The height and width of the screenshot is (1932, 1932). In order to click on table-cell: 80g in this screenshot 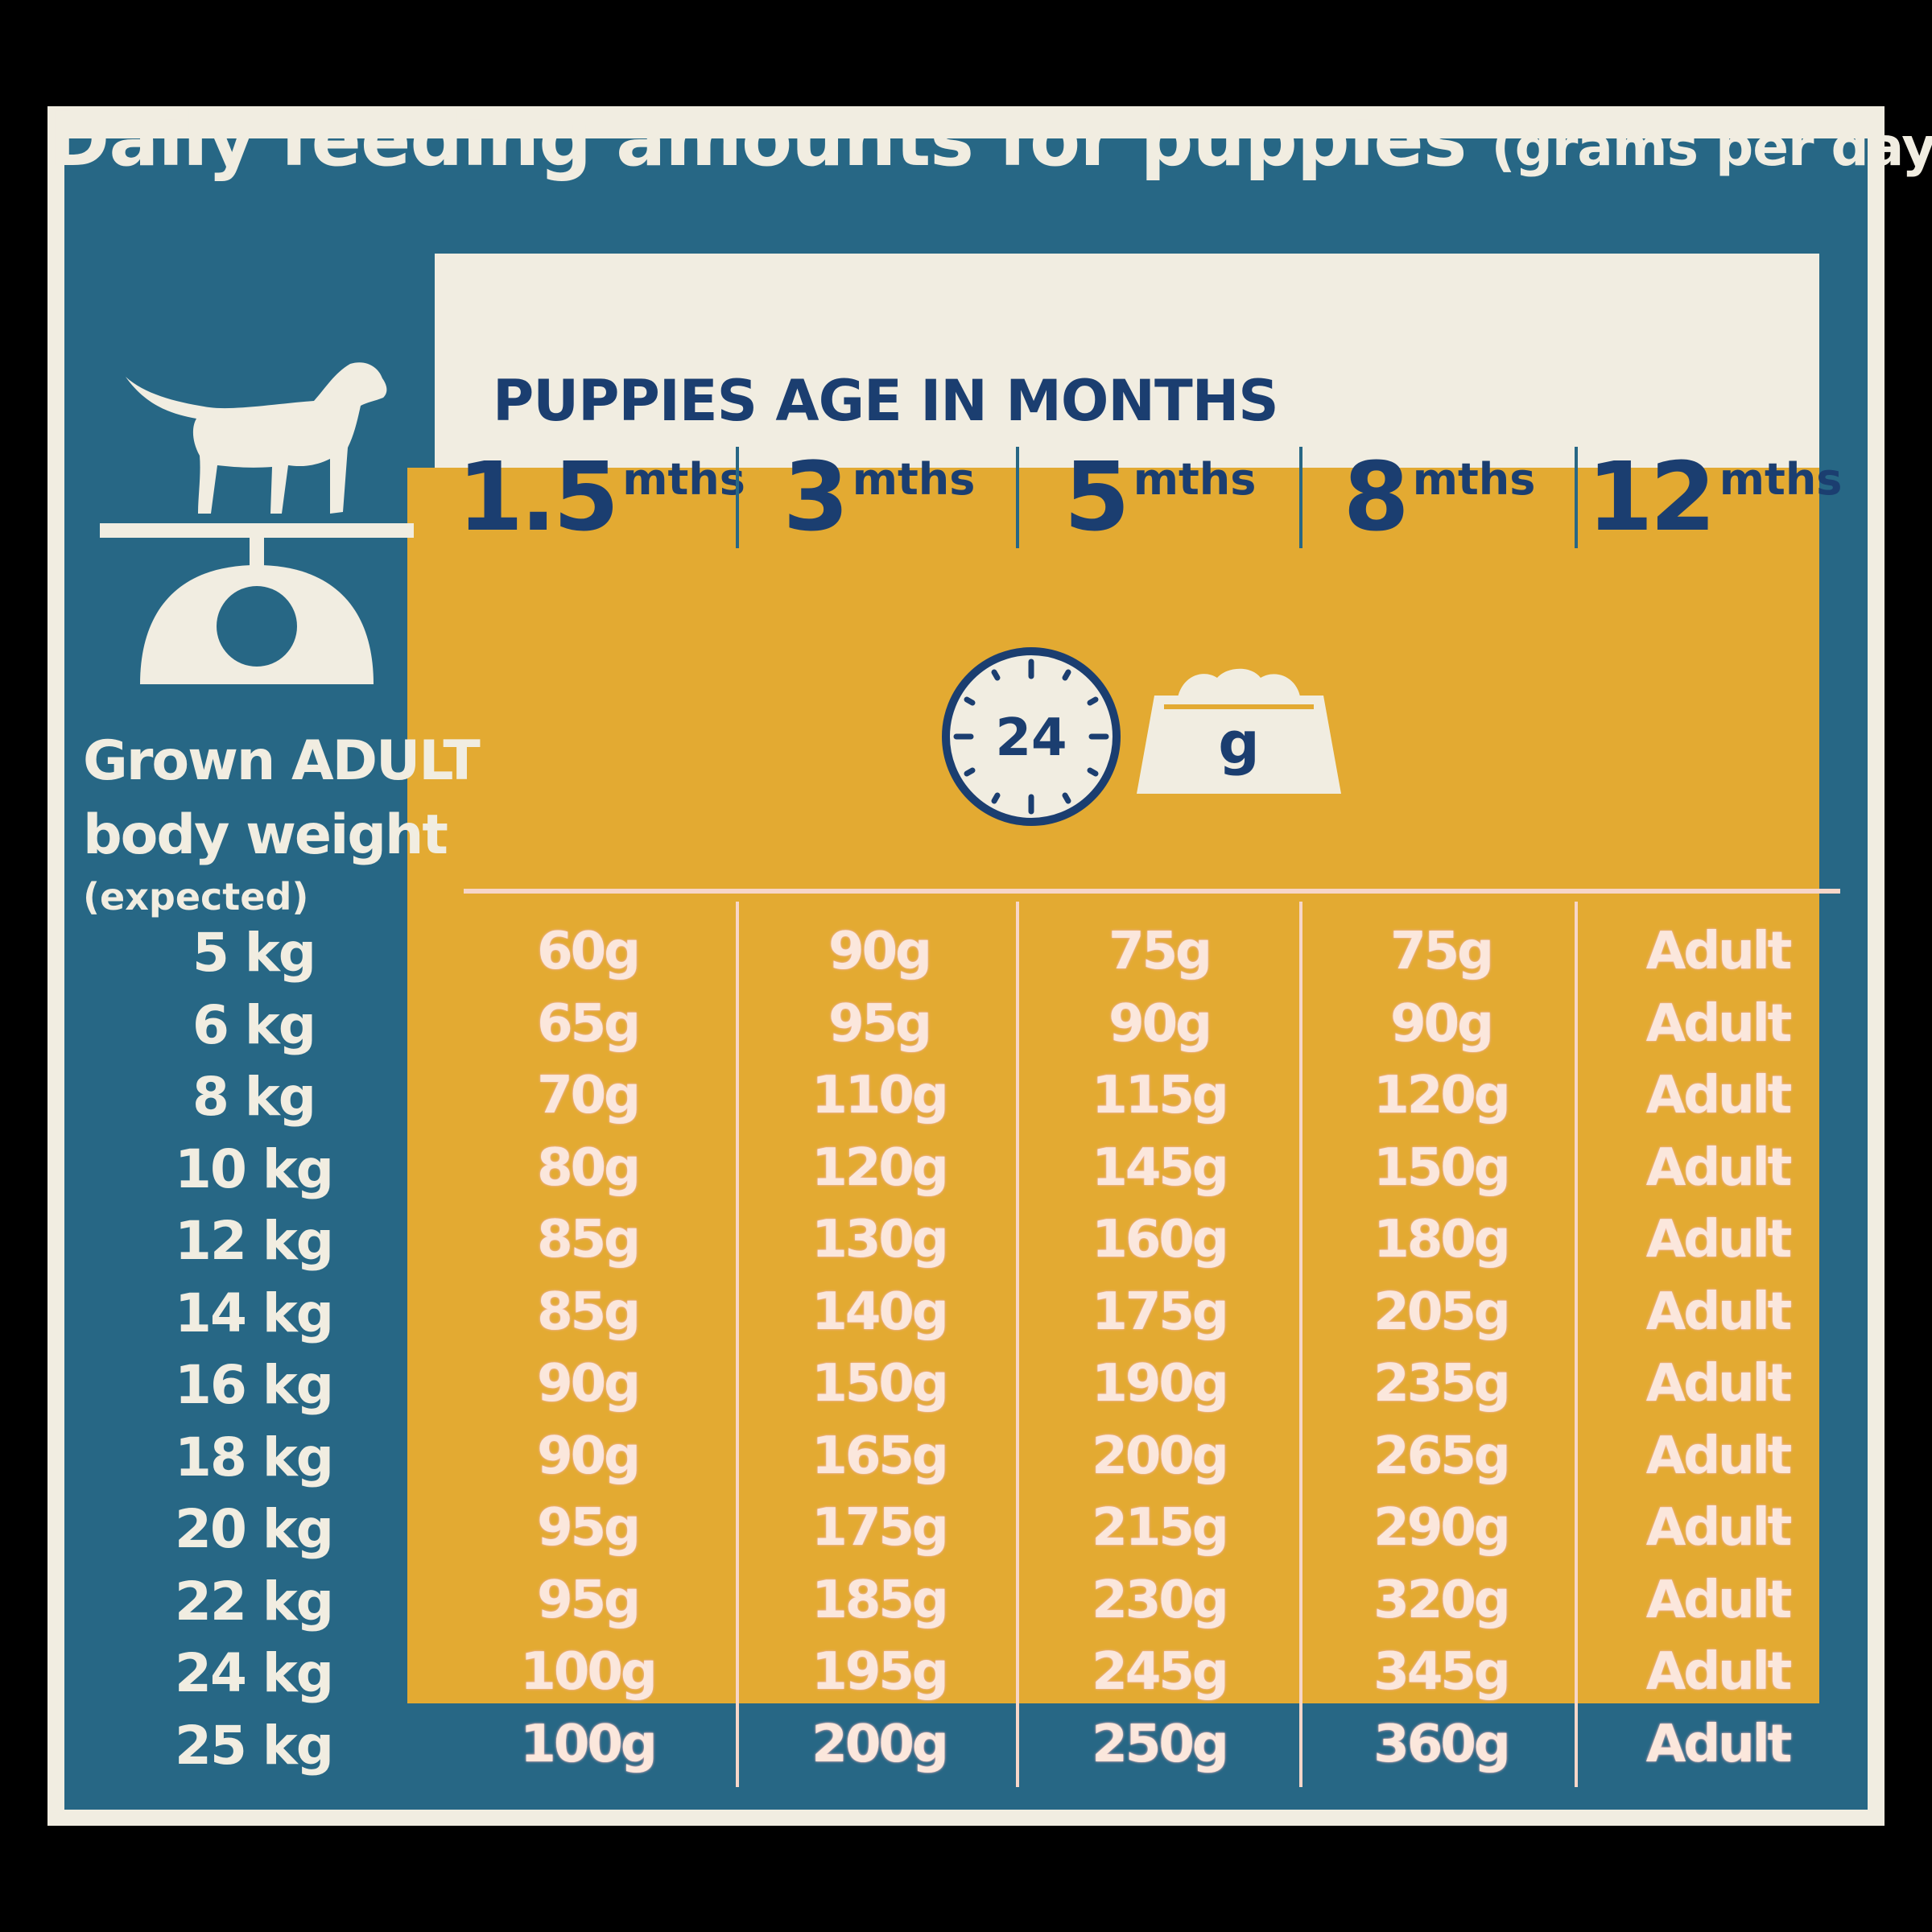, I will do `click(589, 1167)`.